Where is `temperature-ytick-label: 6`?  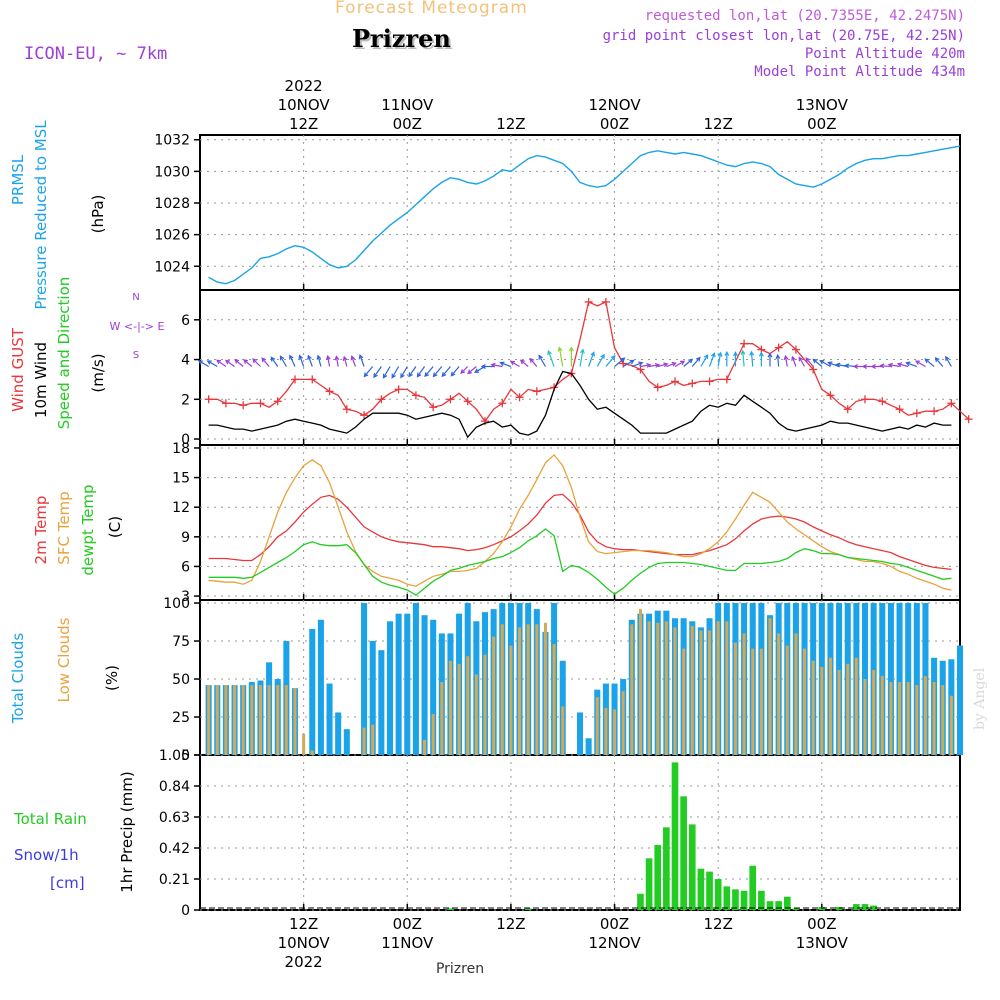
temperature-ytick-label: 6 is located at coordinates (185, 567).